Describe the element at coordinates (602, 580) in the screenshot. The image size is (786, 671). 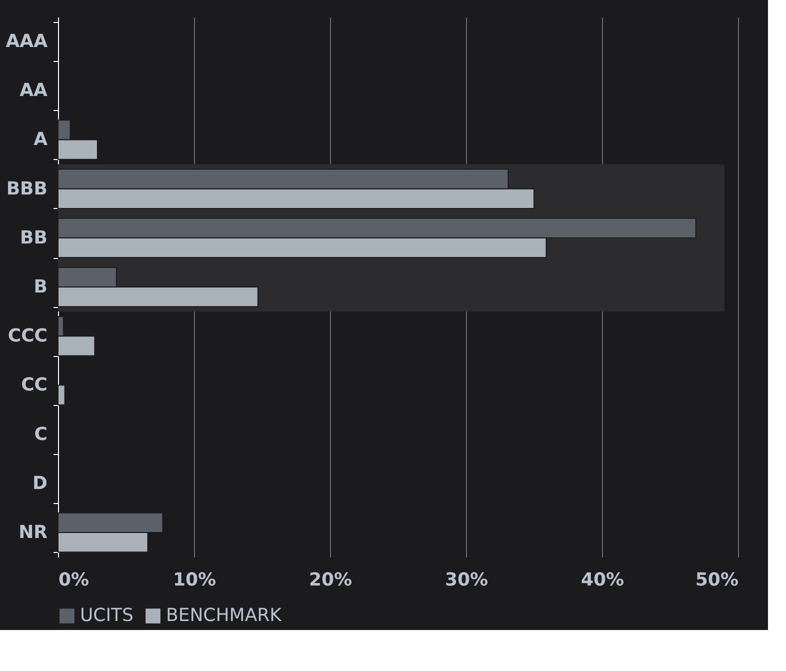
I see `x-tick-label: 40%` at that location.